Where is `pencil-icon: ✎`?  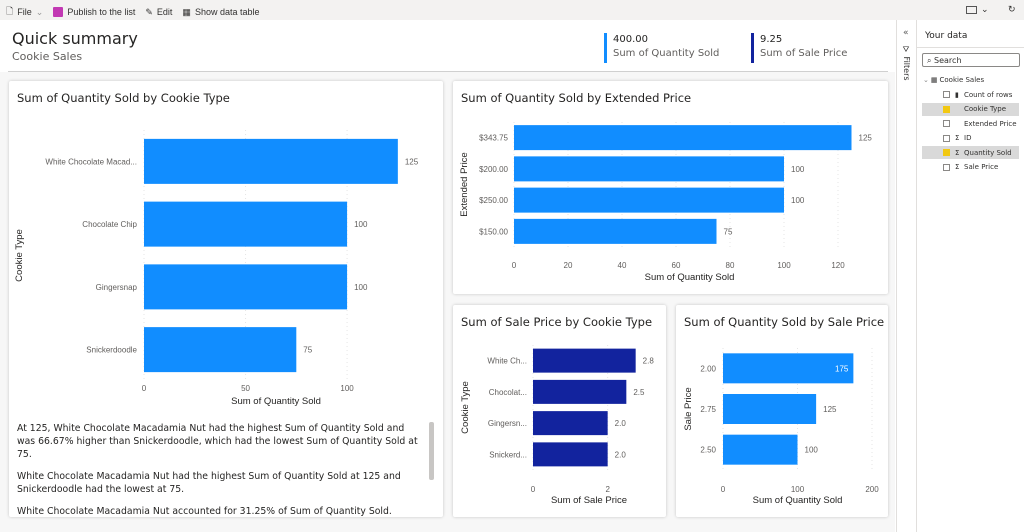
pencil-icon: ✎ is located at coordinates (149, 11).